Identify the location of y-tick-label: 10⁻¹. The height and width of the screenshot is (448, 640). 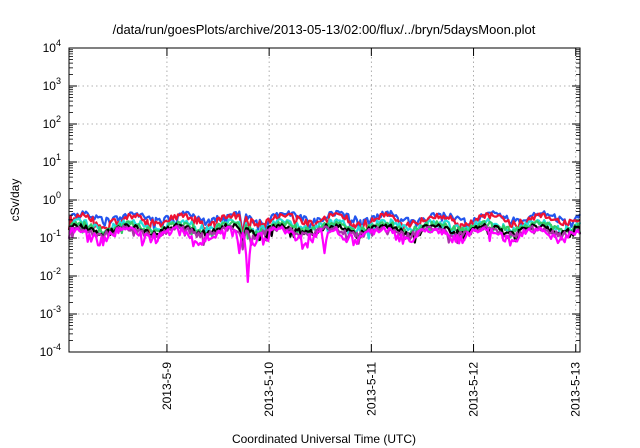
(50, 236).